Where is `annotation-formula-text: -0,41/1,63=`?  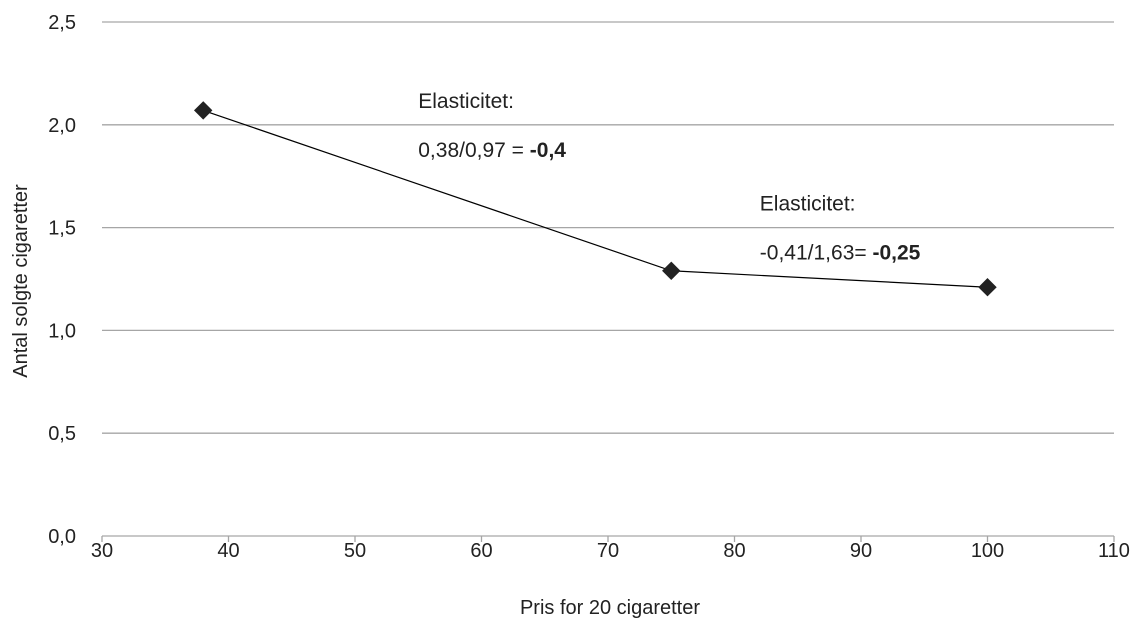 annotation-formula-text: -0,41/1,63= is located at coordinates (816, 253).